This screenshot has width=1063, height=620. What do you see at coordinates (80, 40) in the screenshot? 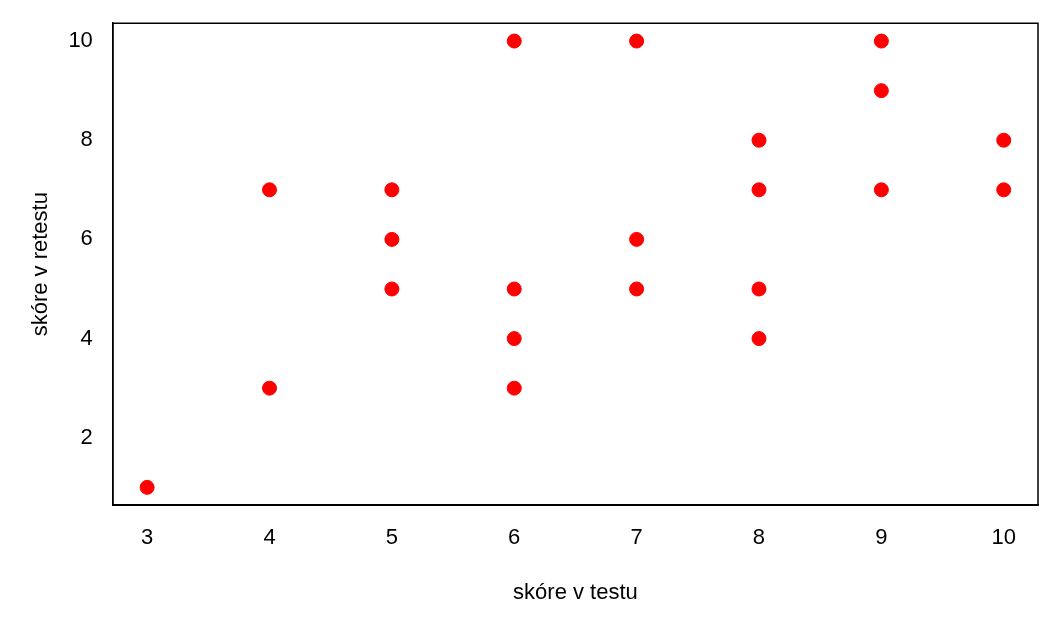
I see `y-tick-label: 10` at bounding box center [80, 40].